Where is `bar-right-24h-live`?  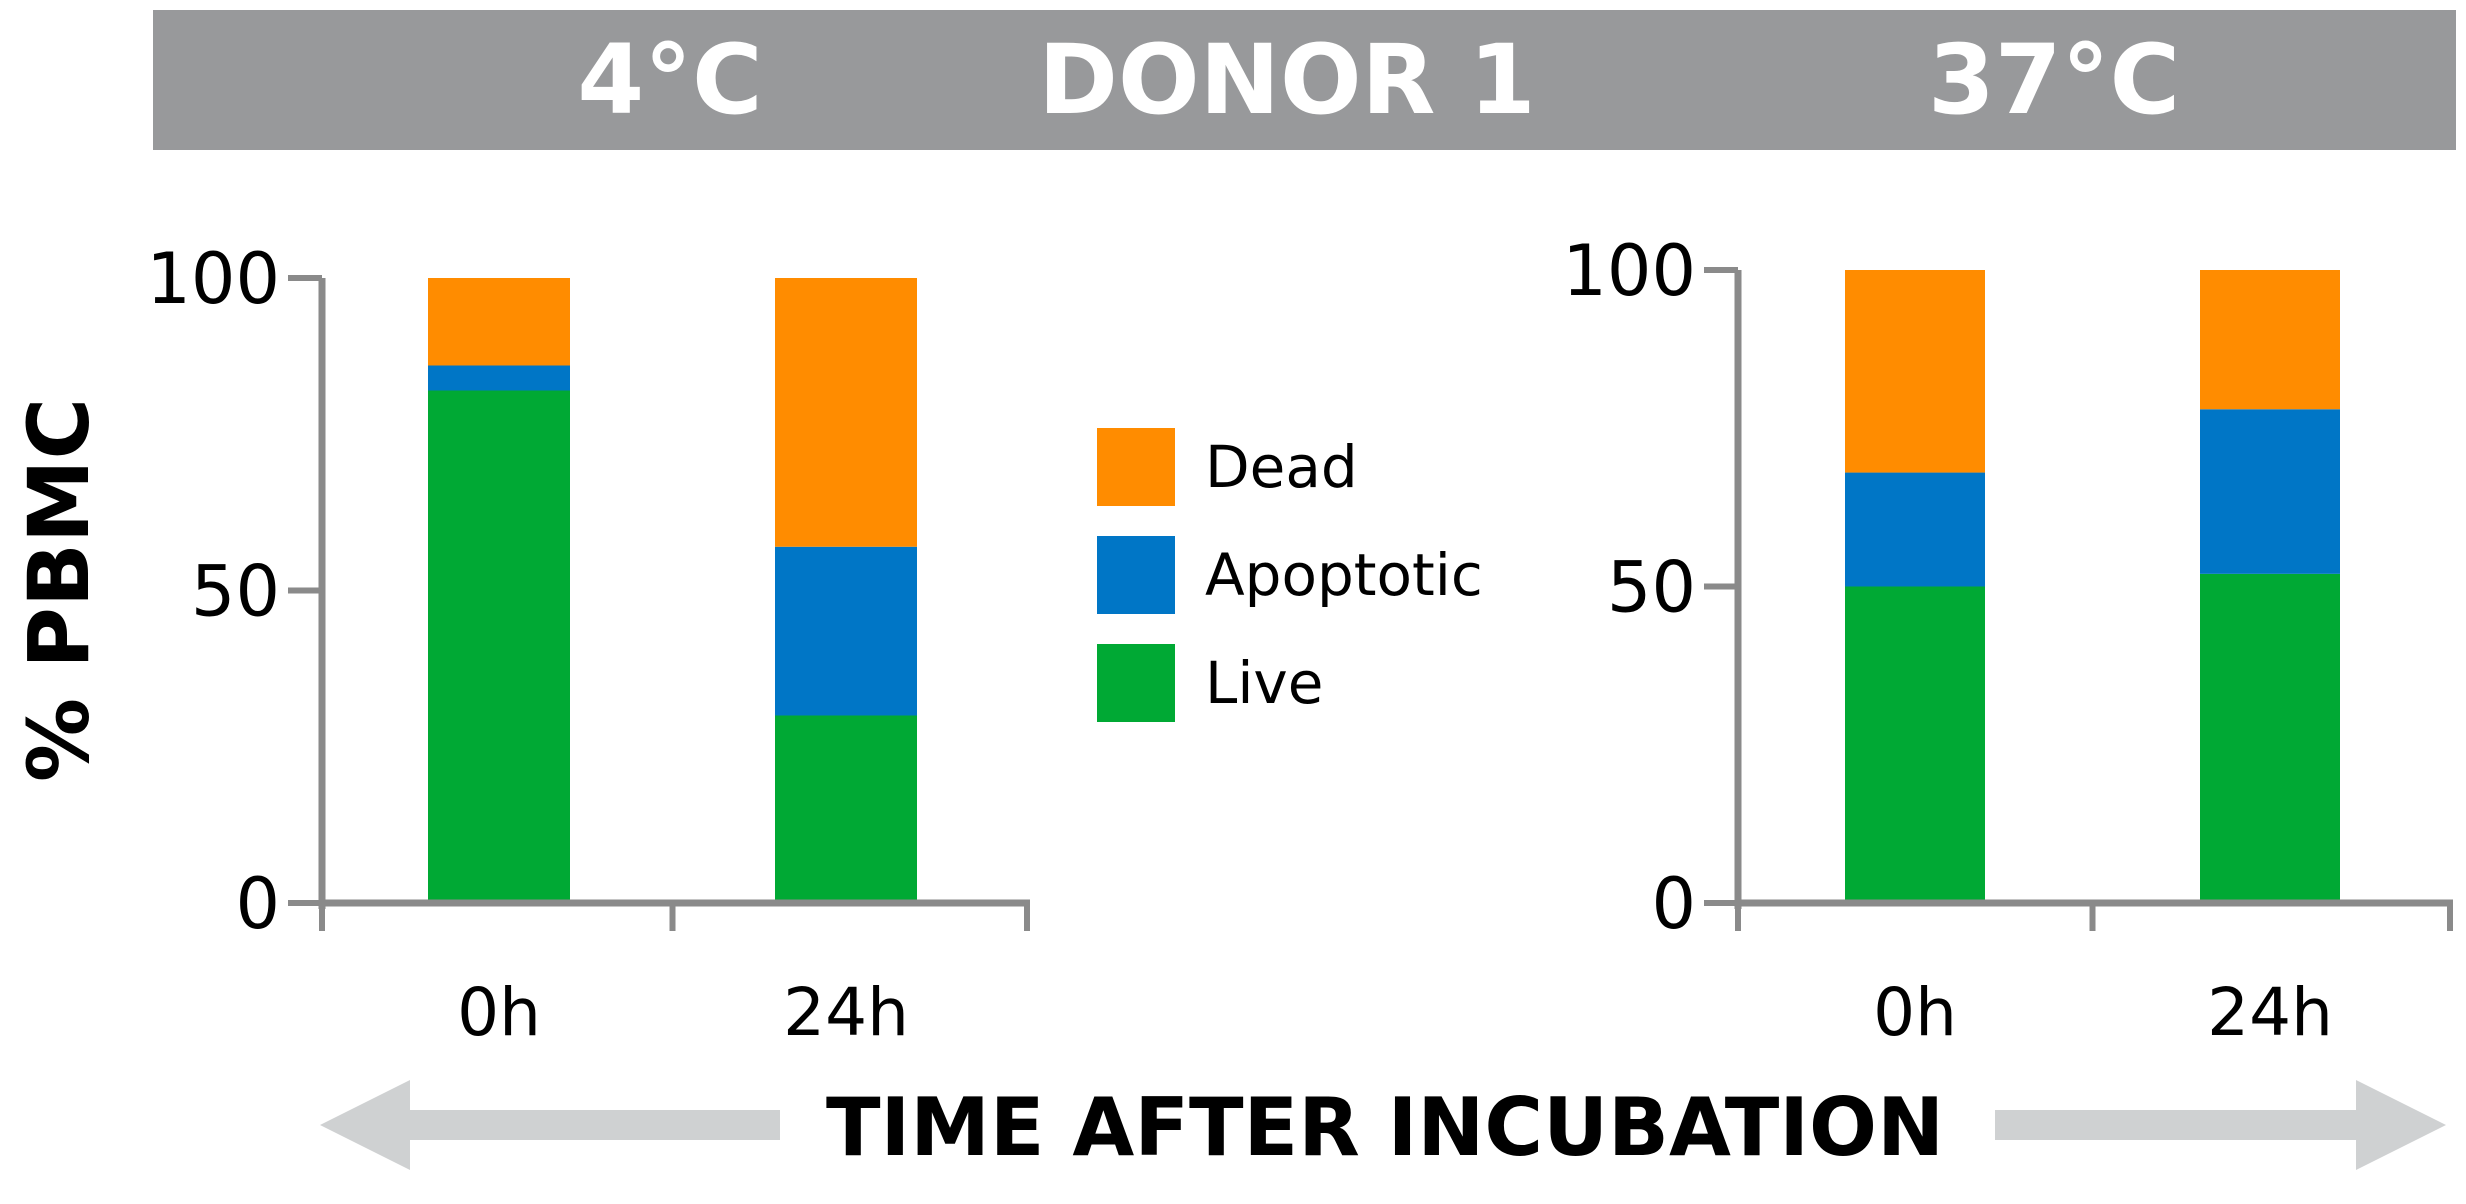 bar-right-24h-live is located at coordinates (2270, 738).